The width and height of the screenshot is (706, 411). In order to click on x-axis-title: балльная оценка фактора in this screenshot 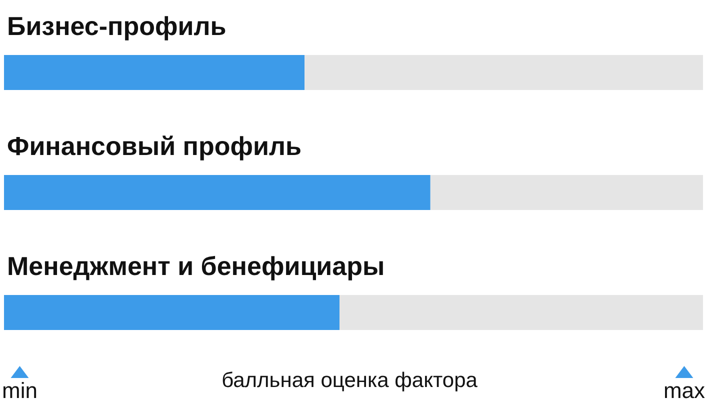, I will do `click(350, 380)`.